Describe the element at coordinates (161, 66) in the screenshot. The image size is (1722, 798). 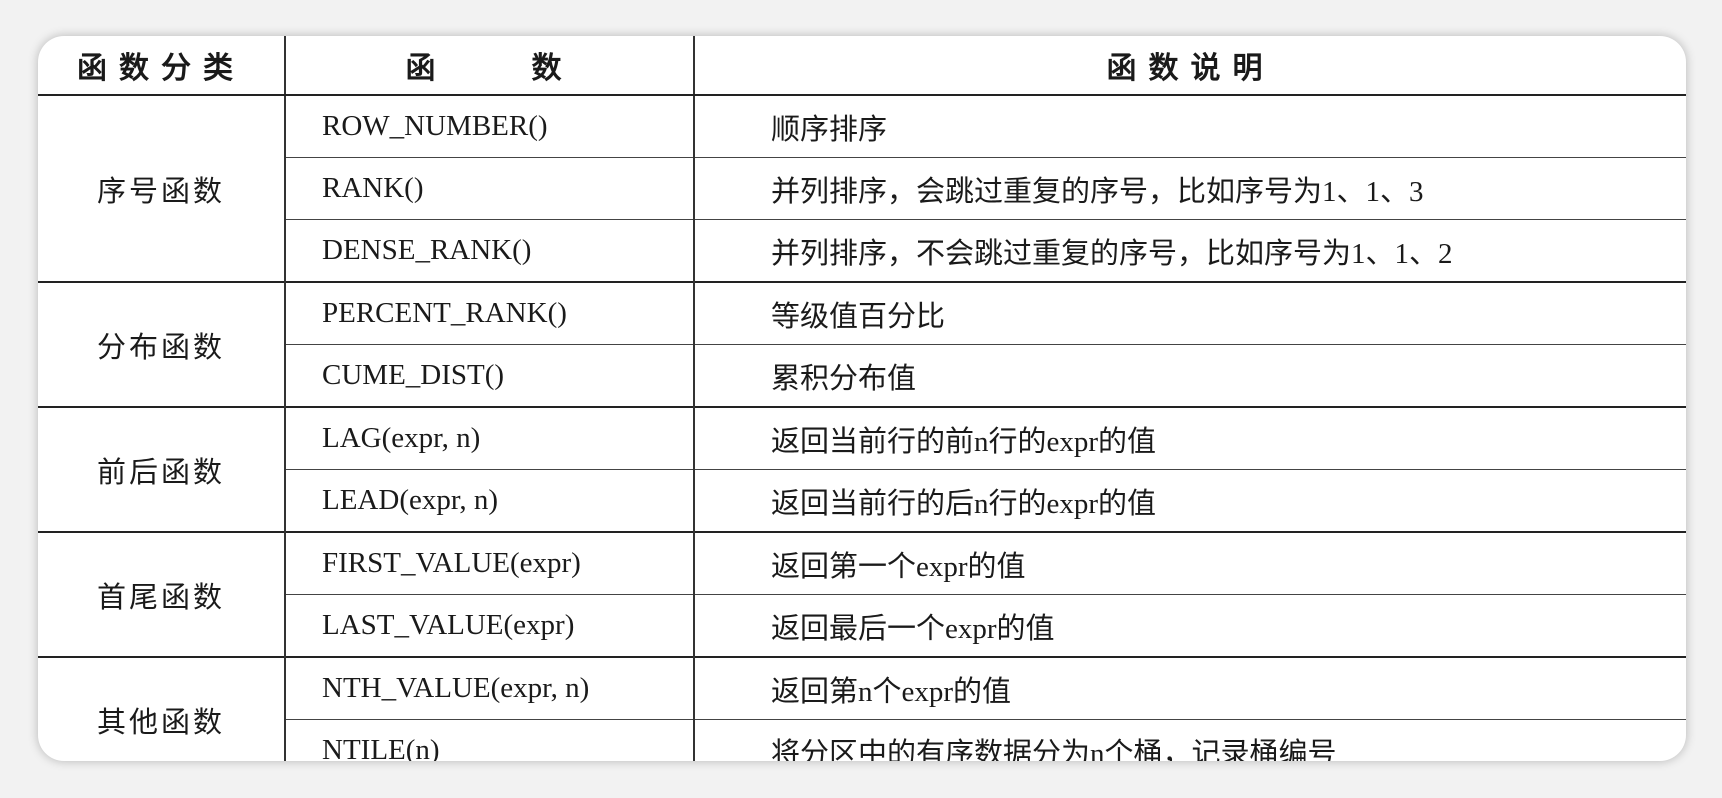
I see `header-cell: 函数分类` at that location.